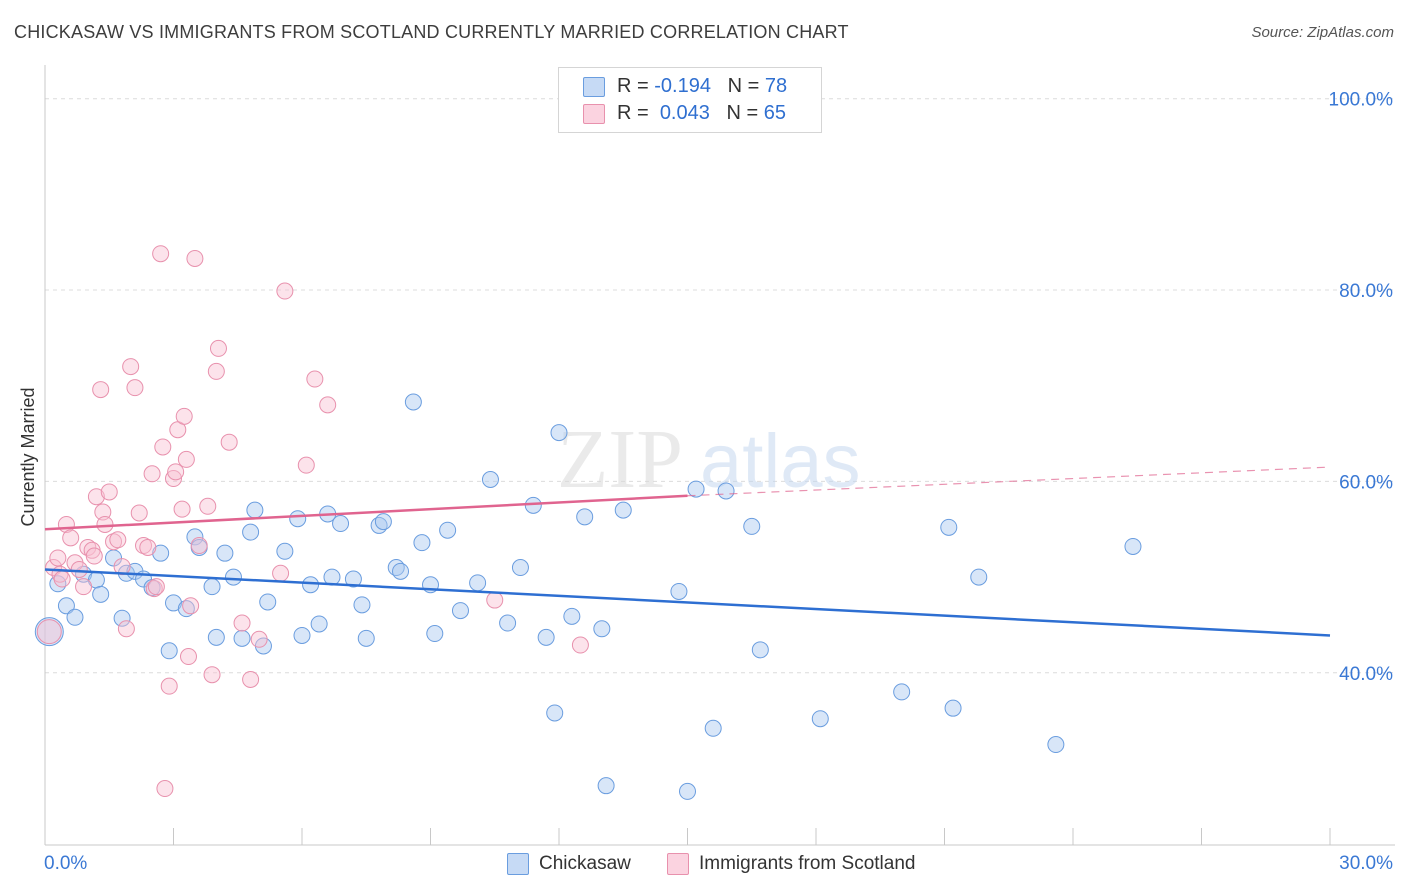 The width and height of the screenshot is (1406, 892). I want to click on legend-label-scotland: Immigrants from Scotland, so click(807, 863).